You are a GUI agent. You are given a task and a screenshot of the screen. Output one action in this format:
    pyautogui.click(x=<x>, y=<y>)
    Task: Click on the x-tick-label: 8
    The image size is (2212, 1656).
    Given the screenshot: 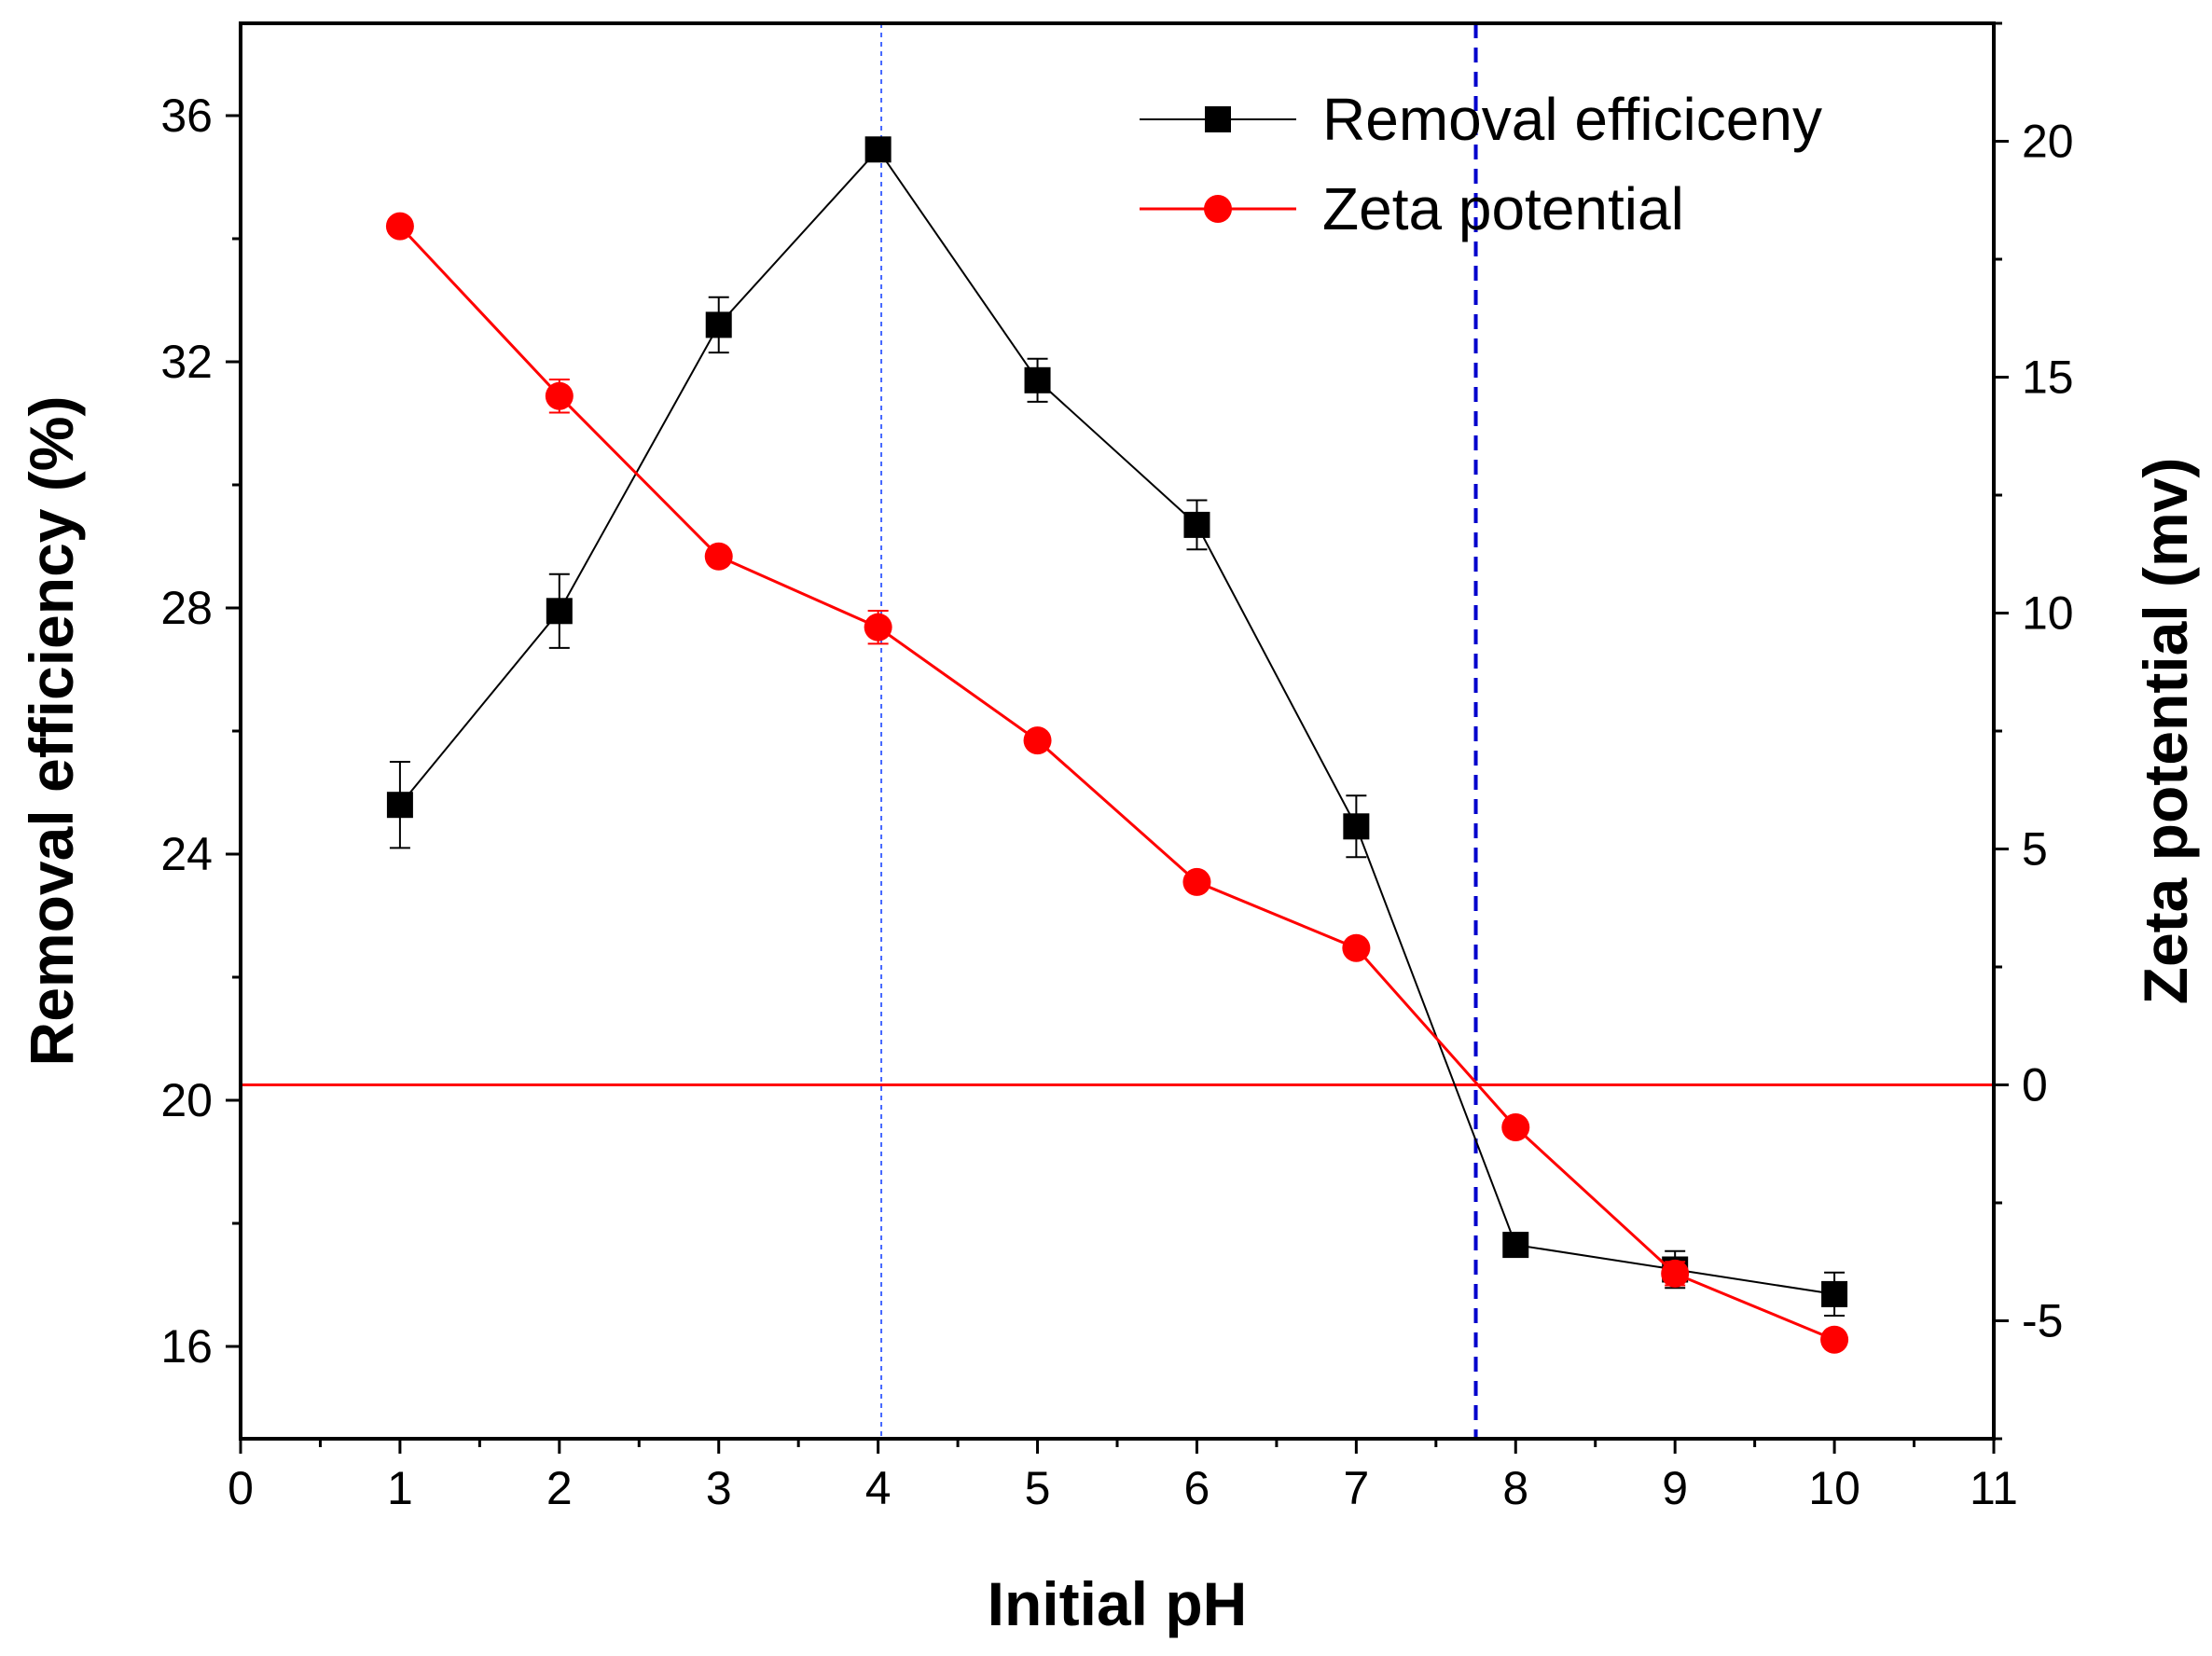 What is the action you would take?
    pyautogui.click(x=1515, y=1488)
    